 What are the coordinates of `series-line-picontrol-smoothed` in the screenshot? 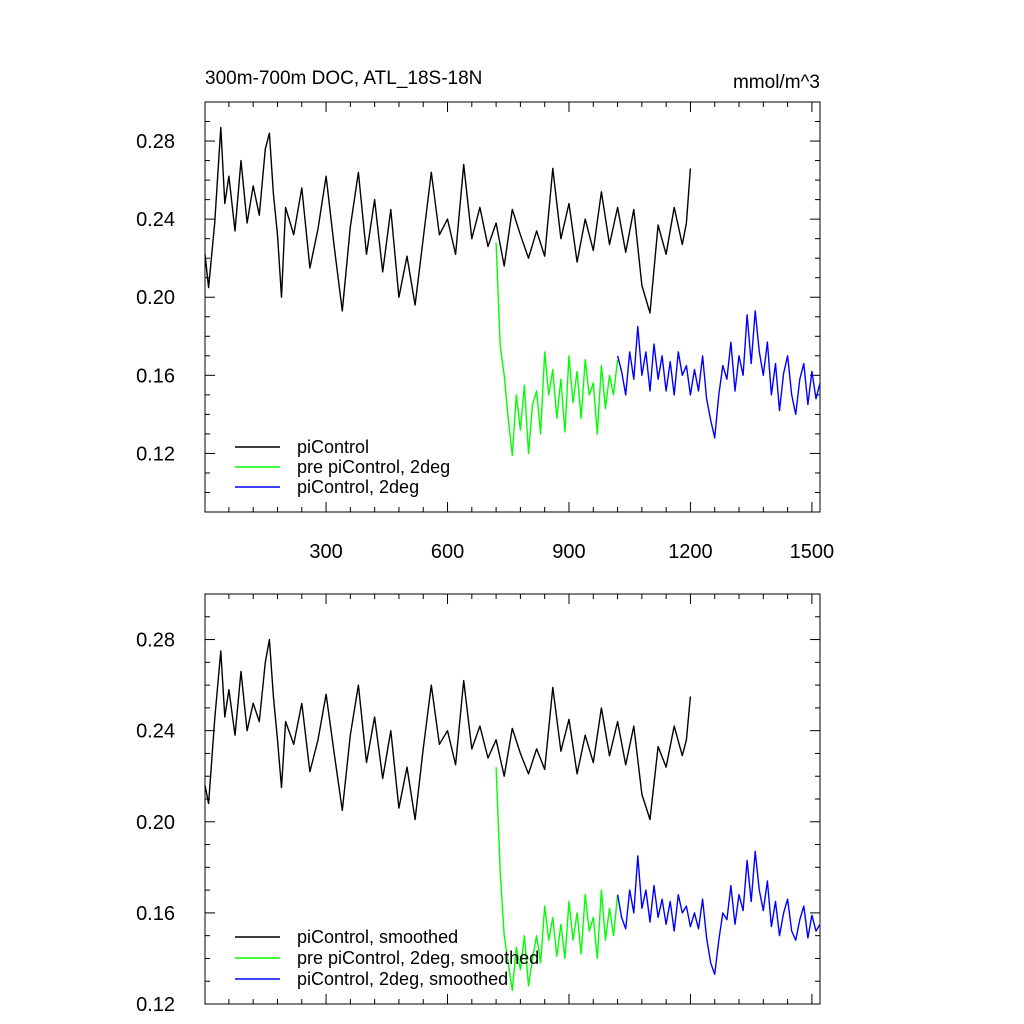 It's located at (448, 729).